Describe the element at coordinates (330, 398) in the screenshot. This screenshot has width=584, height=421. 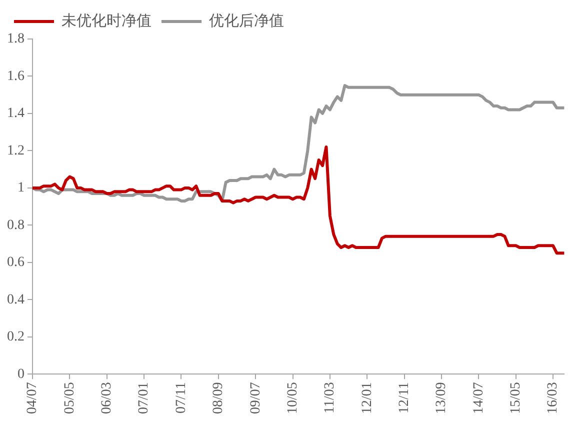
I see `x-tick-label: 11/03` at that location.